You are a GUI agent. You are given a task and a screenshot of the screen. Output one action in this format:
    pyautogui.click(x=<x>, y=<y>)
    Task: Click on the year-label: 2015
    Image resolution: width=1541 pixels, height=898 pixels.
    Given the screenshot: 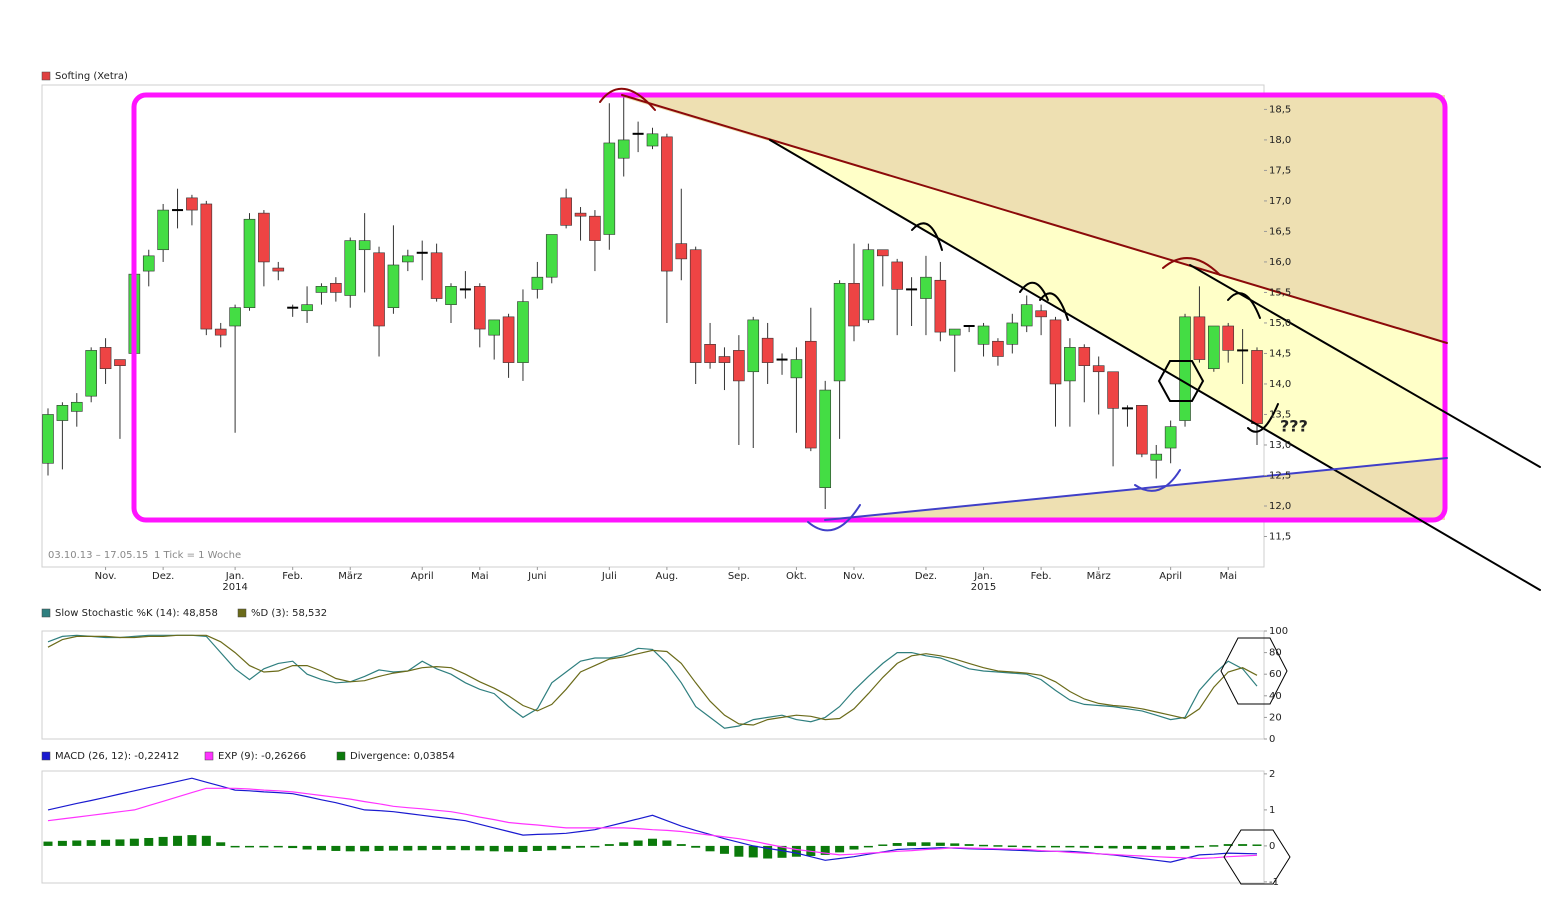 What is the action you would take?
    pyautogui.click(x=983, y=587)
    